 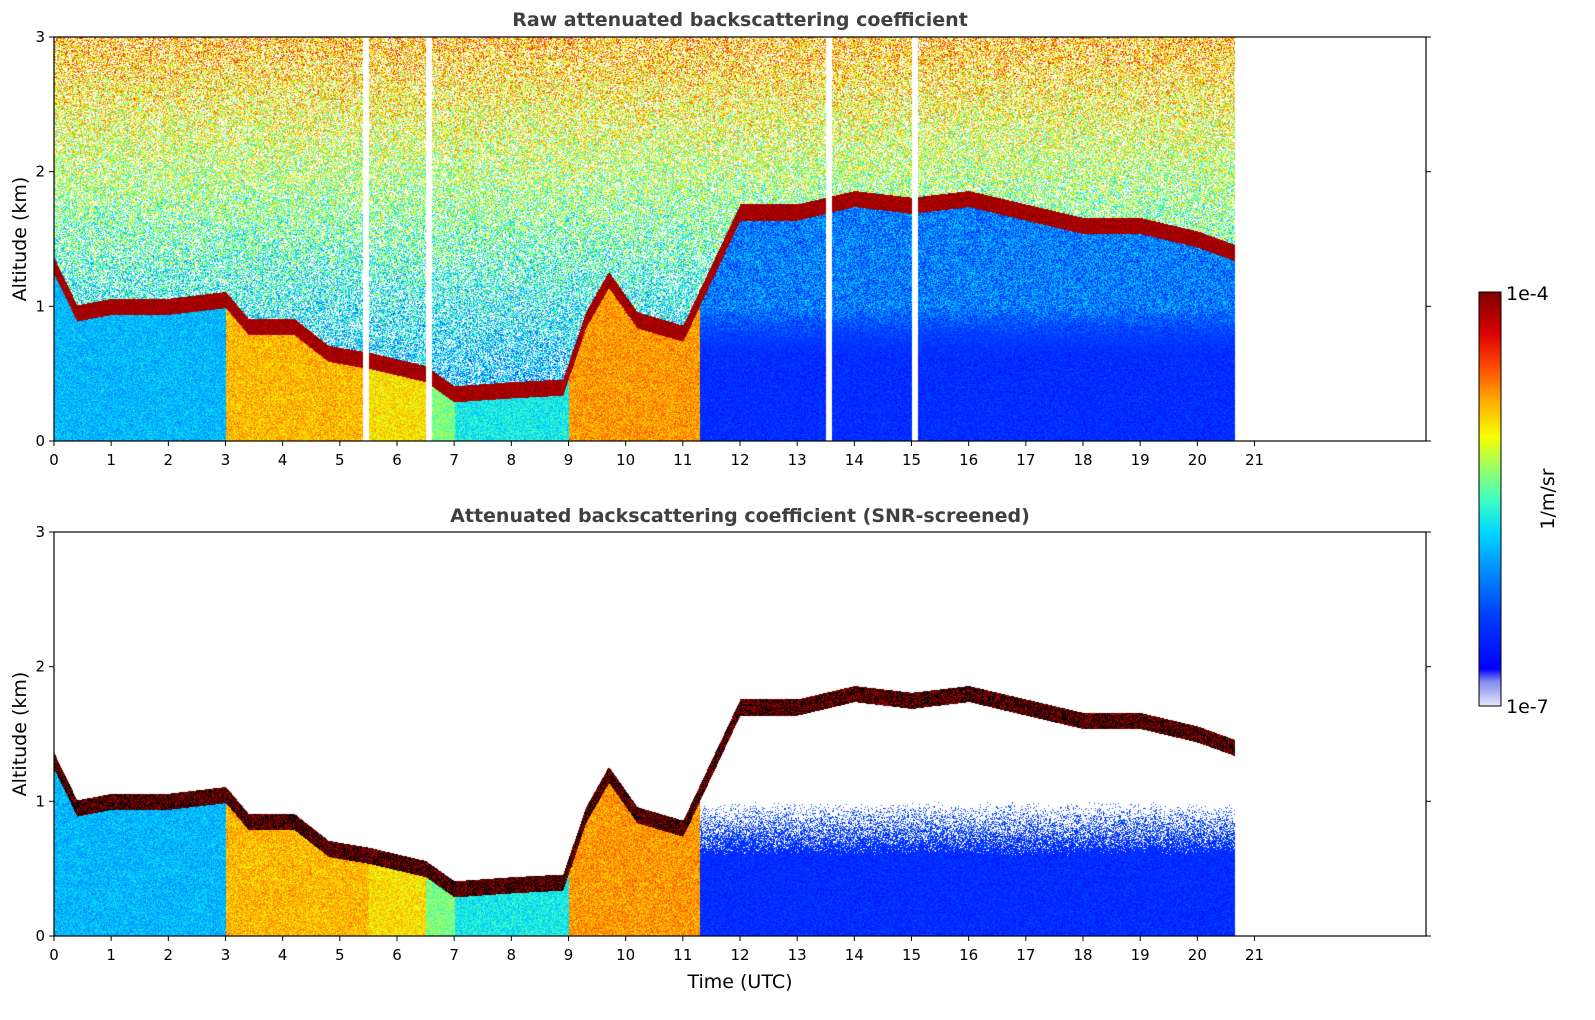 What do you see at coordinates (1548, 498) in the screenshot?
I see `colorbar-label: 1/m/sr` at bounding box center [1548, 498].